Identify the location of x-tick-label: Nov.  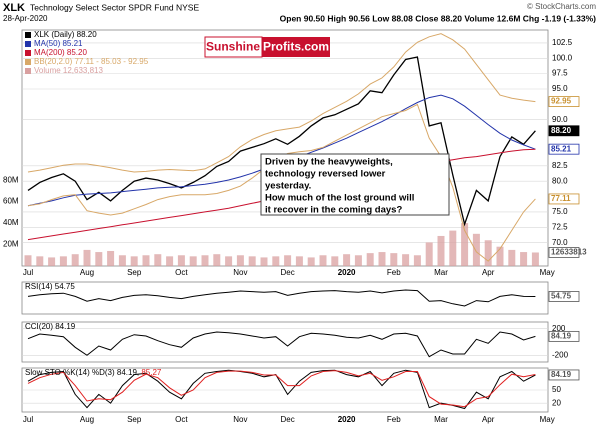
(240, 419).